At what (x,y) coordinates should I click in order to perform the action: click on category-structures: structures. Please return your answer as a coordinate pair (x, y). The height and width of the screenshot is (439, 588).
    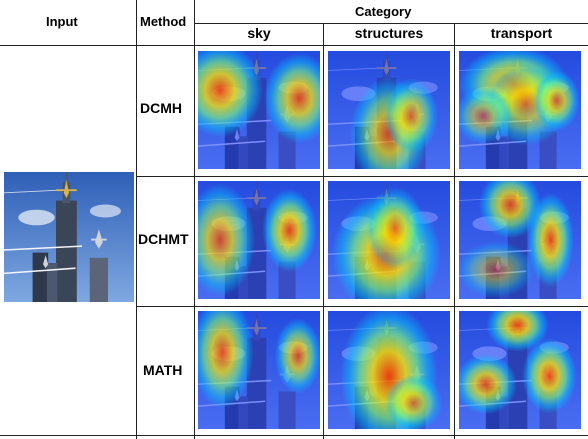
    Looking at the image, I should click on (389, 33).